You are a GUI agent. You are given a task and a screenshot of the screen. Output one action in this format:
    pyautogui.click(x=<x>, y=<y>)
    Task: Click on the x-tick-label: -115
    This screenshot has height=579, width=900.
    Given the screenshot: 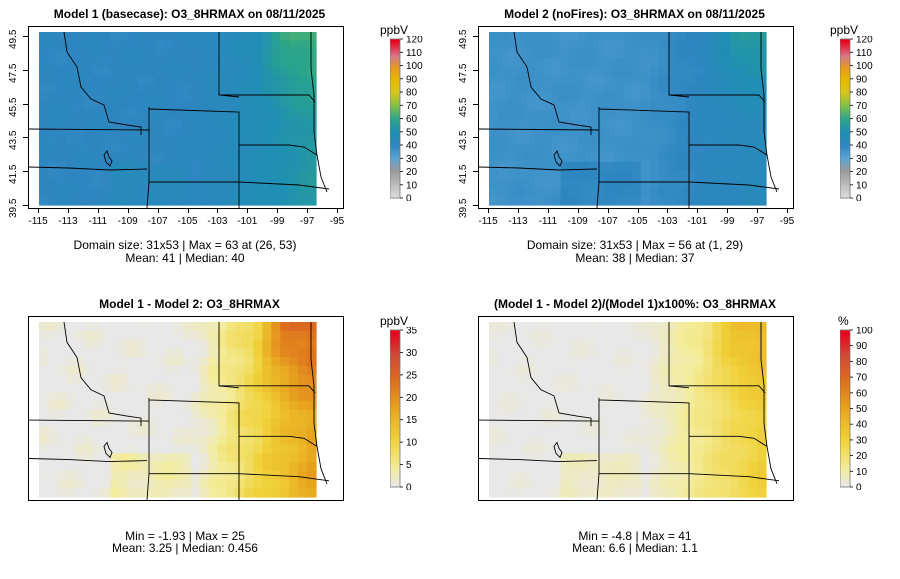 What is the action you would take?
    pyautogui.click(x=38, y=221)
    